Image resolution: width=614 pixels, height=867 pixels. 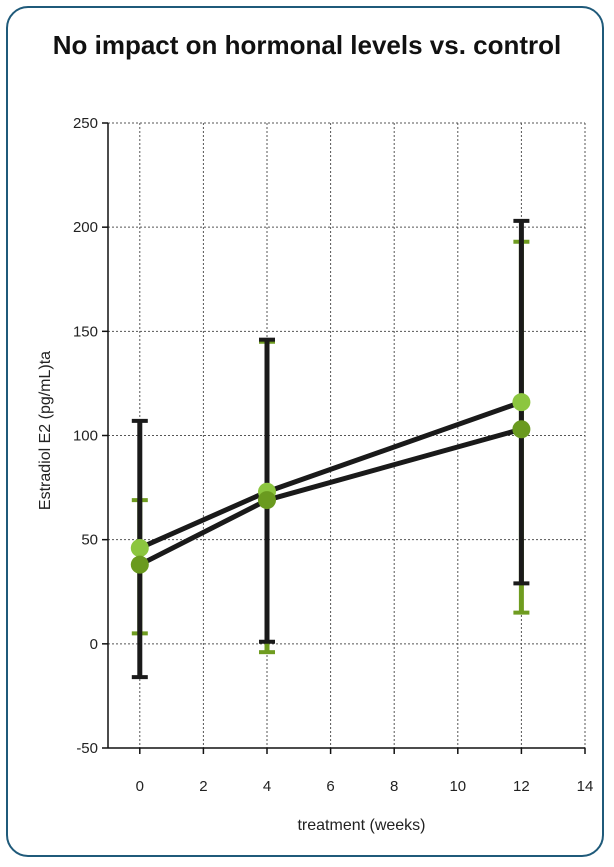 What do you see at coordinates (85, 227) in the screenshot?
I see `y-tick-label: 200` at bounding box center [85, 227].